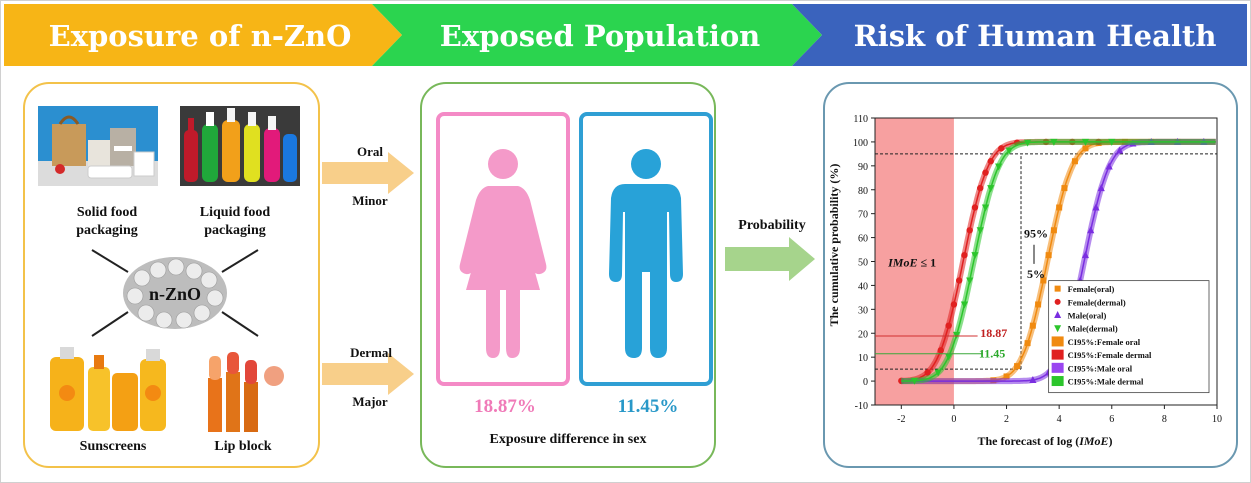 This screenshot has width=1251, height=483. I want to click on nzno-label: n-ZnO, so click(175, 294).